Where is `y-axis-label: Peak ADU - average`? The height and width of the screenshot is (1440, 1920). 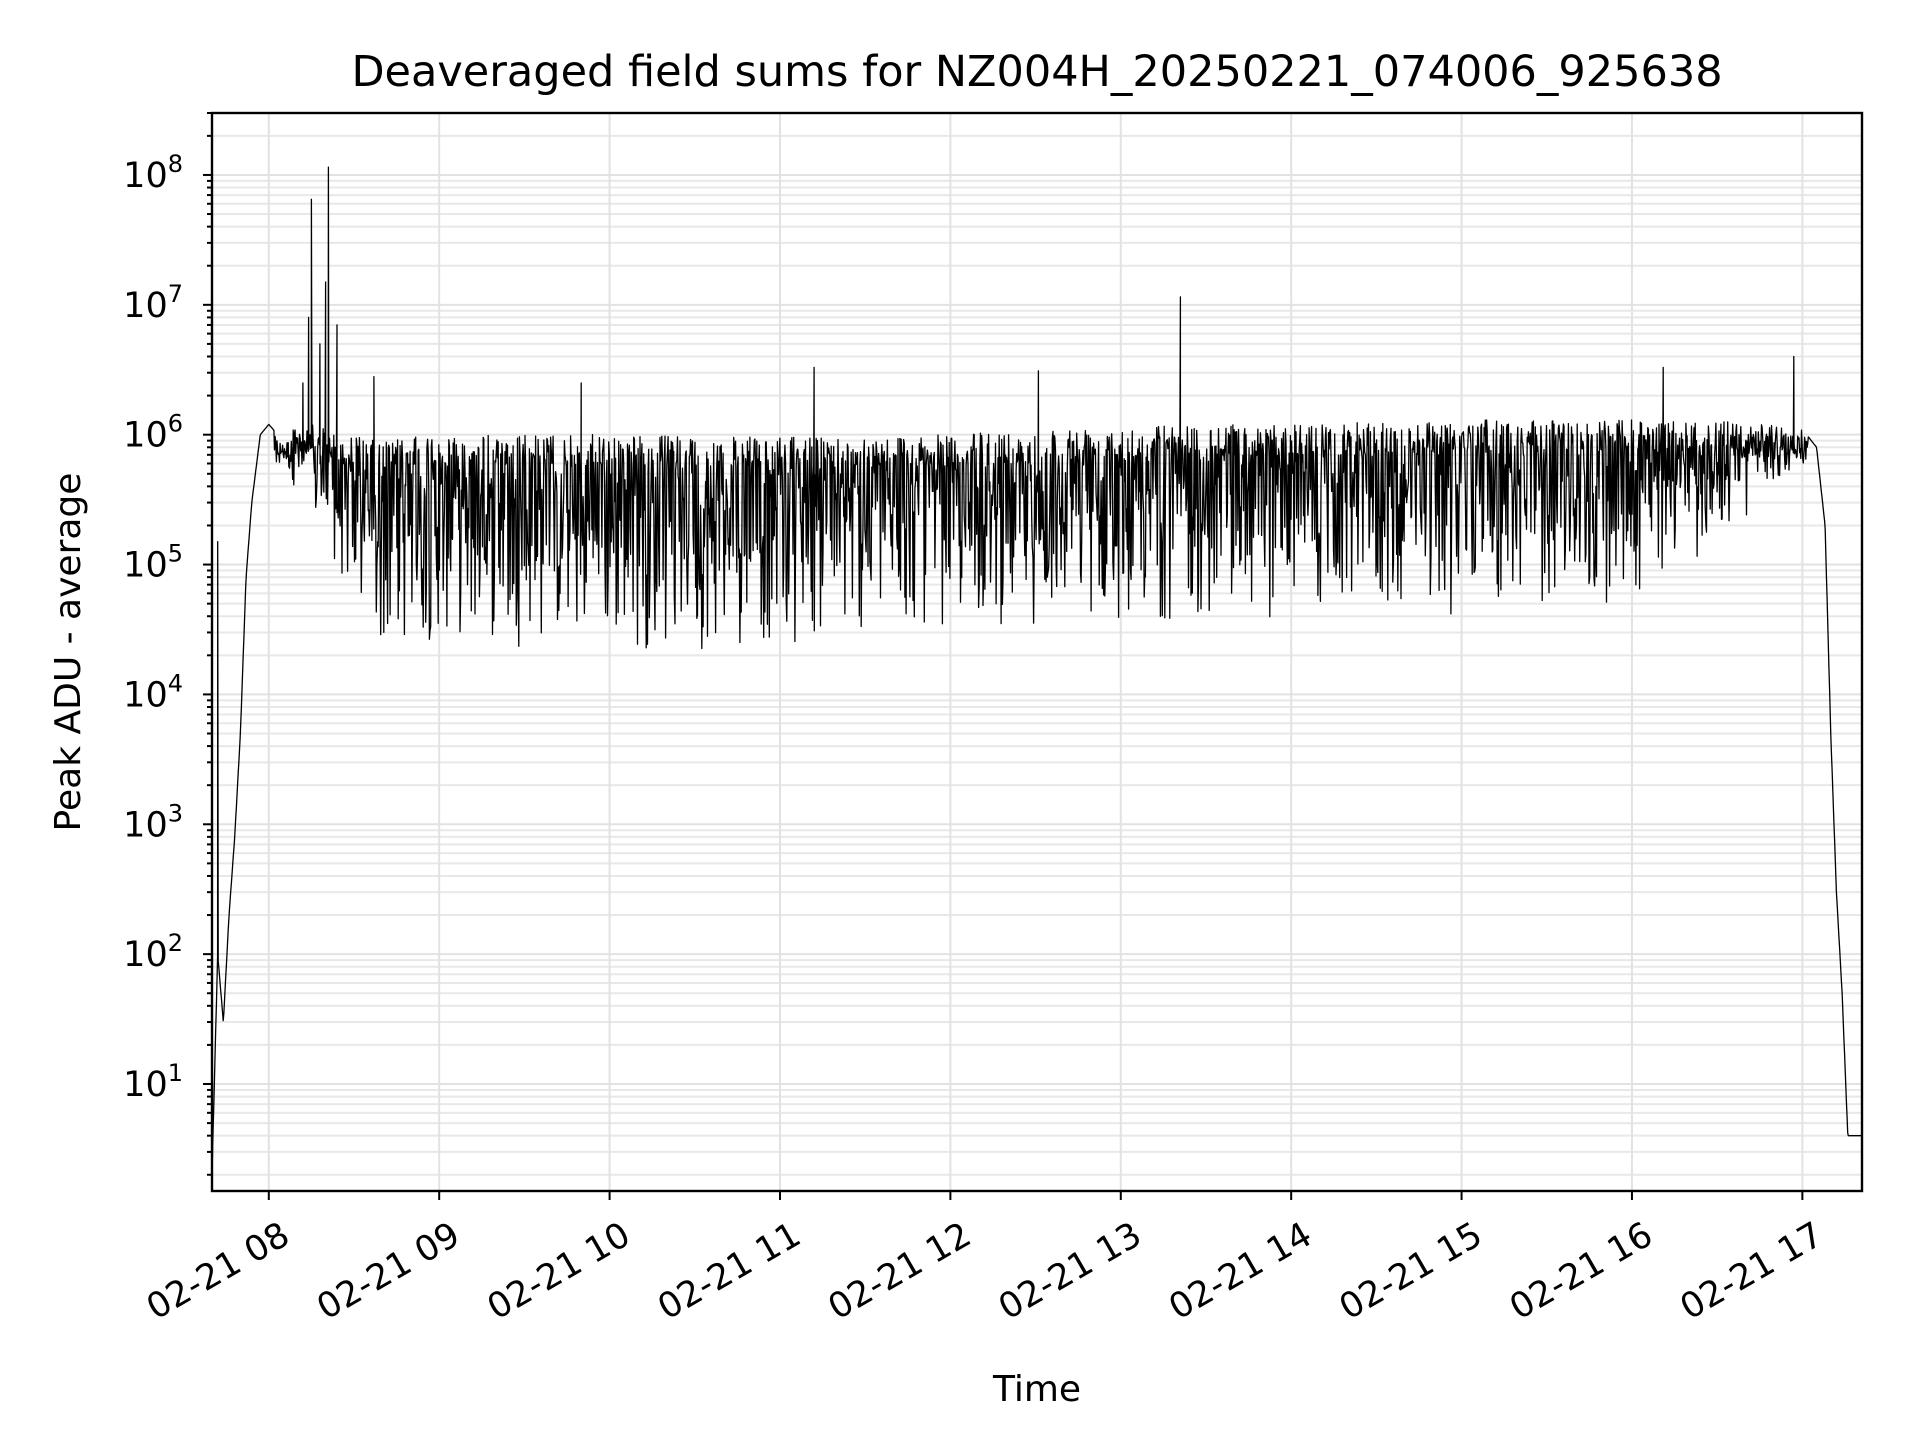
y-axis-label: Peak ADU - average is located at coordinates (68, 652).